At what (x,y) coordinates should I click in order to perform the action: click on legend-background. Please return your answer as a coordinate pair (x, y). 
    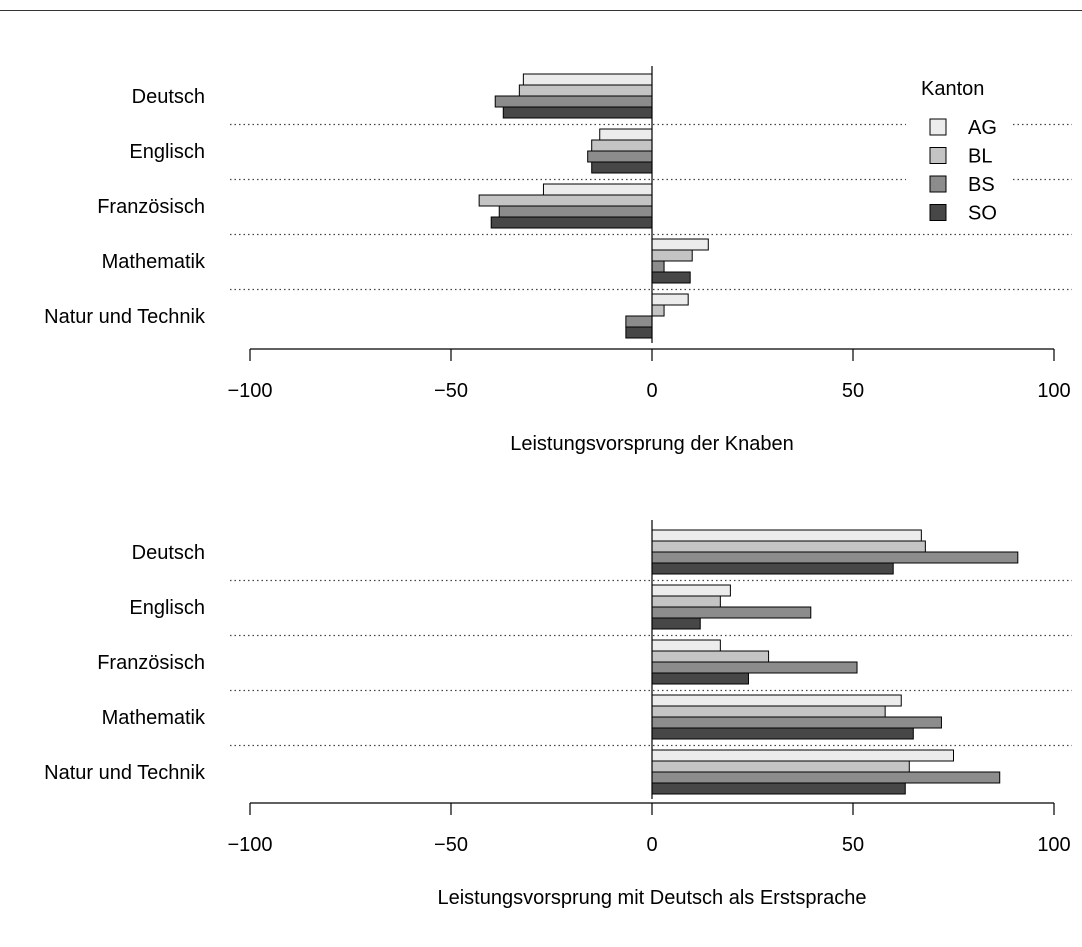
    Looking at the image, I should click on (959, 152).